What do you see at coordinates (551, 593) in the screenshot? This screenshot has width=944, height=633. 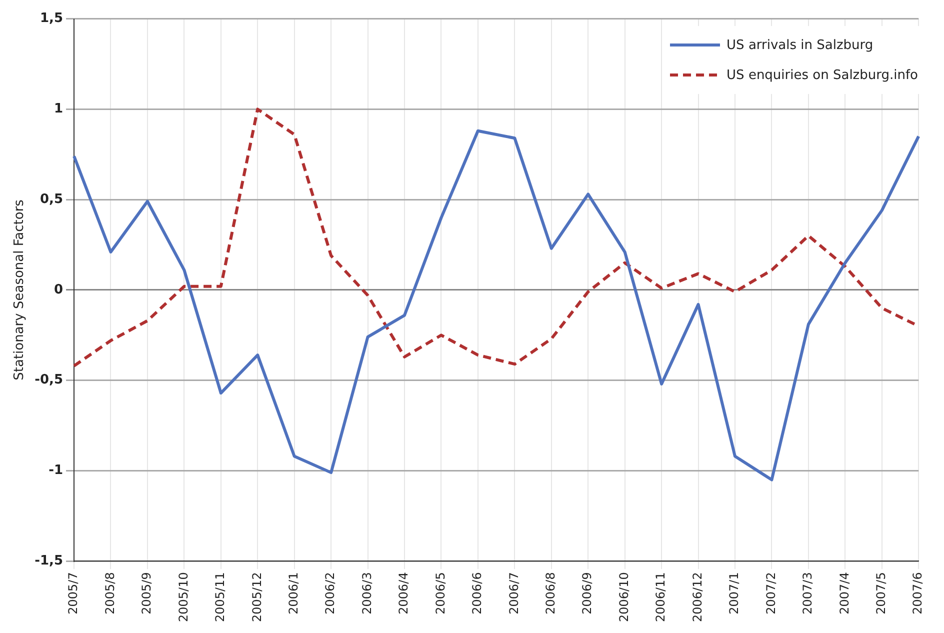 I see `x-tick-label: 2006/8` at bounding box center [551, 593].